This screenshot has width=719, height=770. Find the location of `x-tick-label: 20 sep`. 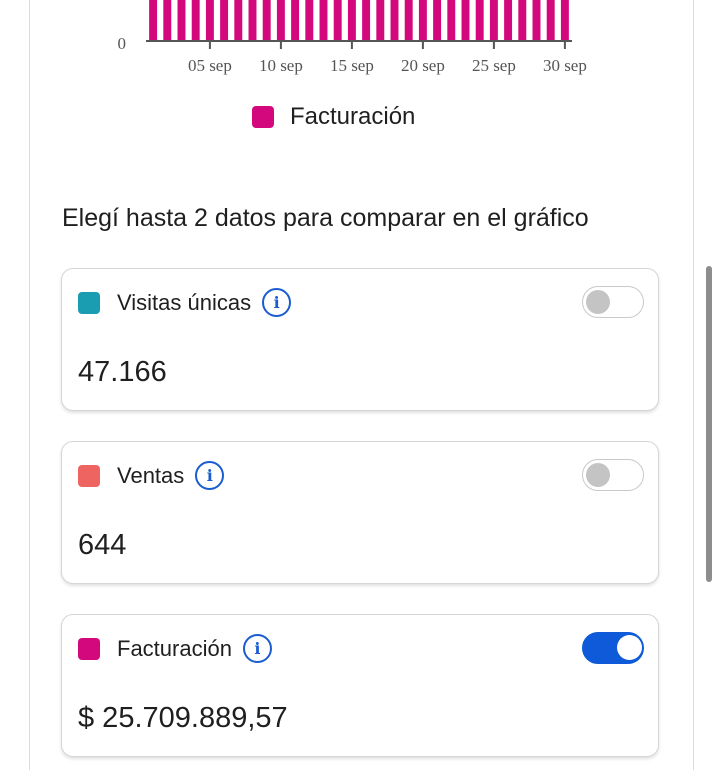

x-tick-label: 20 sep is located at coordinates (423, 65).